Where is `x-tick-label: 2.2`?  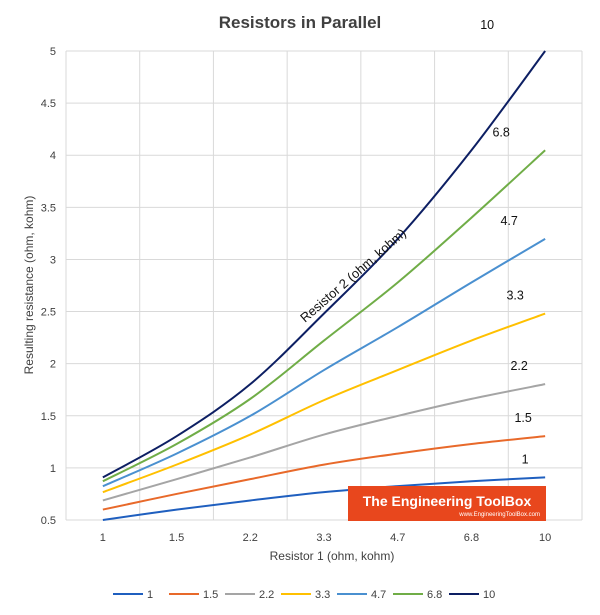 x-tick-label: 2.2 is located at coordinates (250, 538).